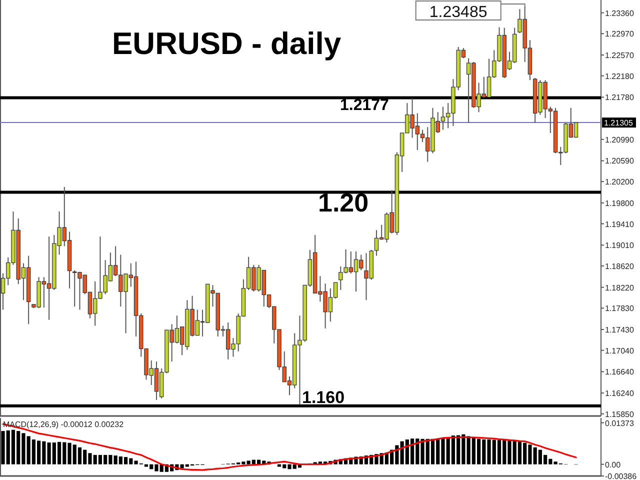 This screenshot has width=640, height=480. Describe the element at coordinates (458, 12) in the screenshot. I see `annotation: 1.23485` at that location.